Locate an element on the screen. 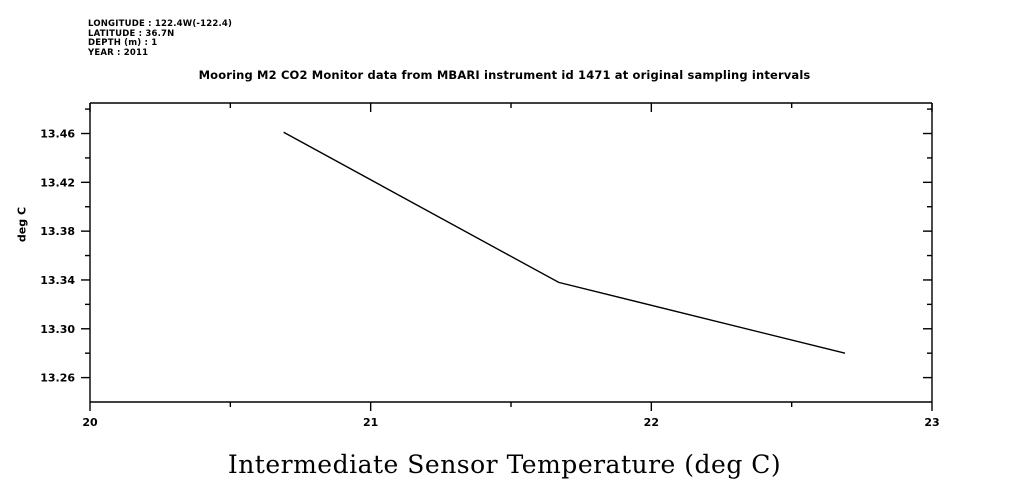 Image resolution: width=1009 pixels, height=504 pixels. y-tick-label: 13.26 is located at coordinates (57, 378).